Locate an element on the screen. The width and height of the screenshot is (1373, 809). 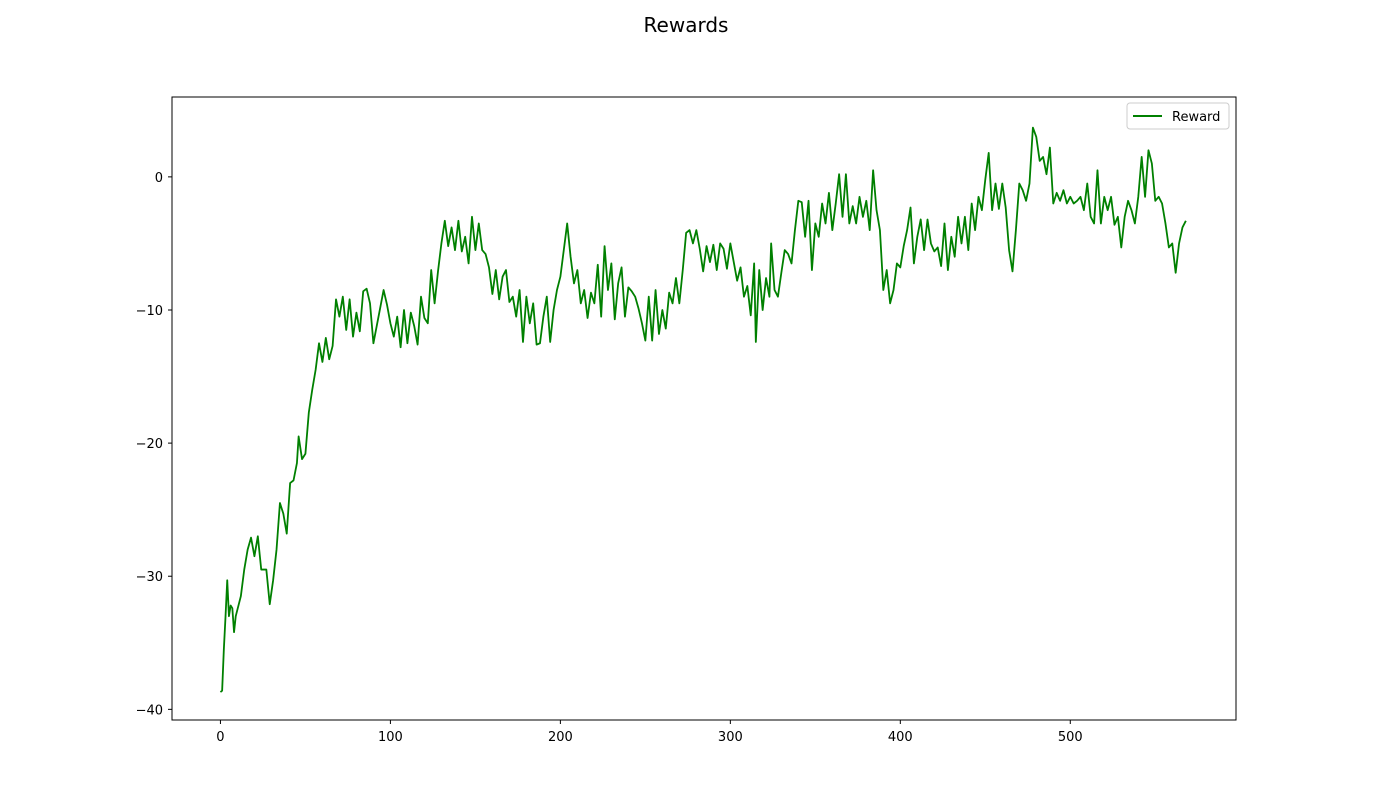
chart-title: Rewards is located at coordinates (686, 25).